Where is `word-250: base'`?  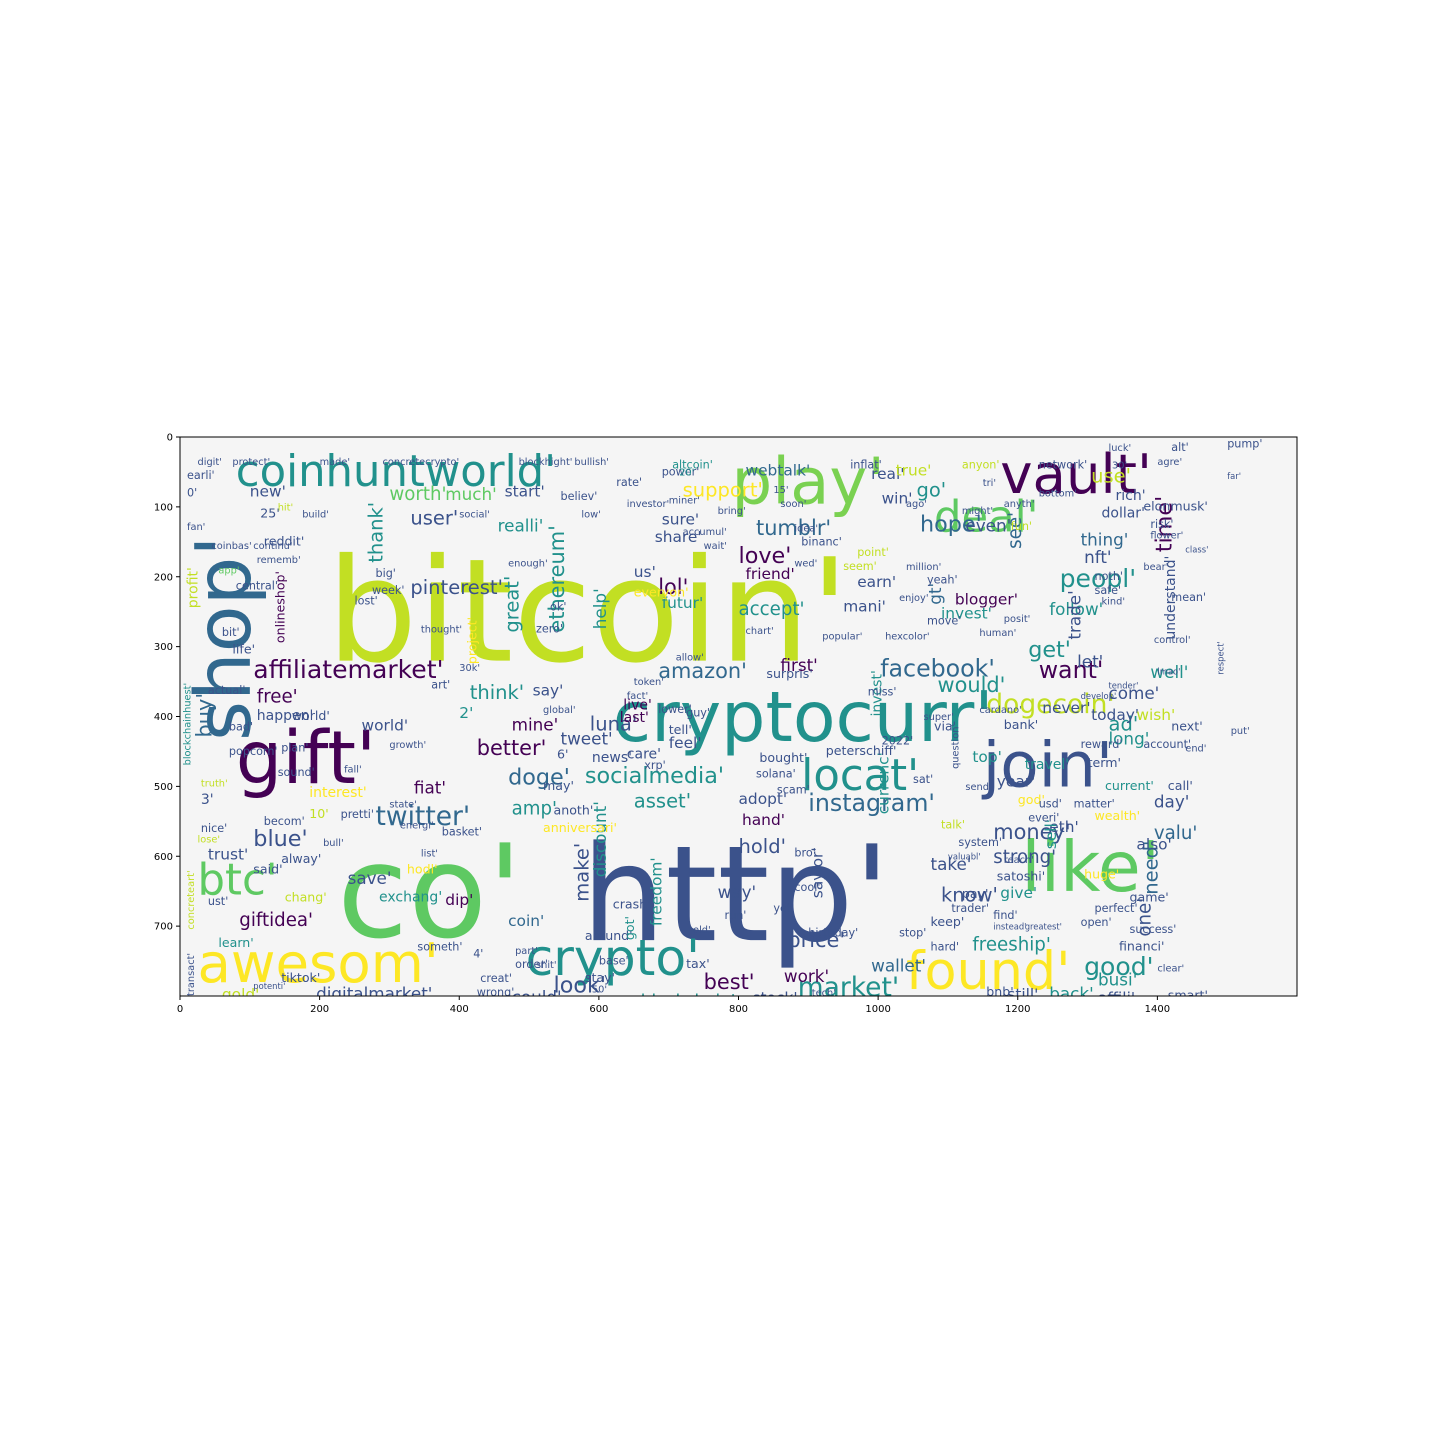
word-250: base' is located at coordinates (614, 961).